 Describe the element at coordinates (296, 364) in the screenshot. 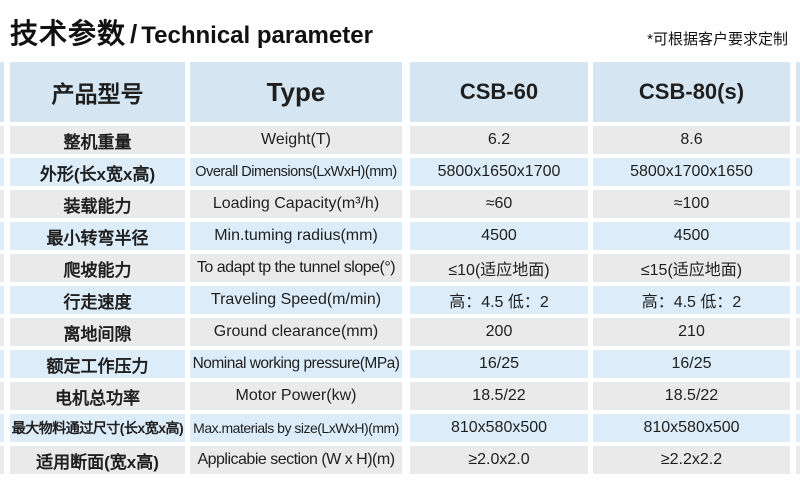

I see `param-name-en-cell: Nominal working pressure(MPa)` at that location.